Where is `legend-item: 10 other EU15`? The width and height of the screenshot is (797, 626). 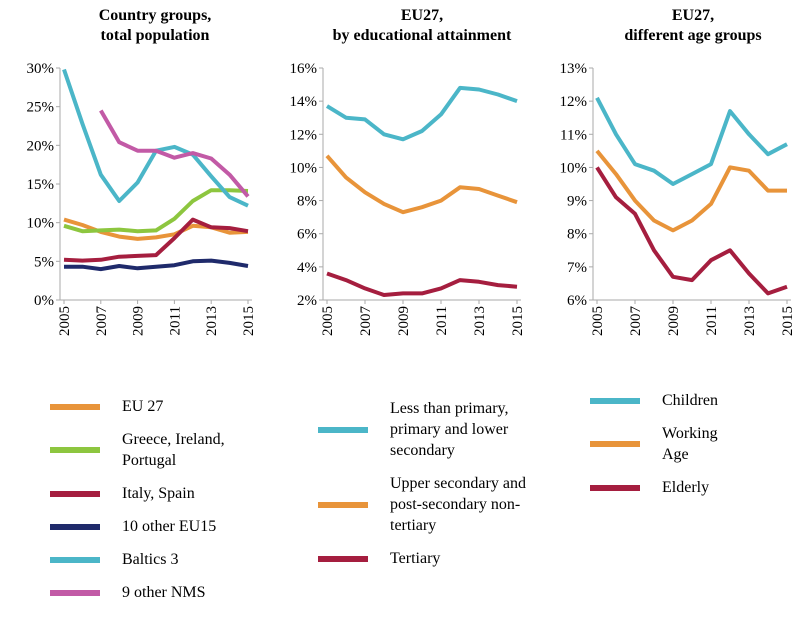
legend-item: 10 other EU15 is located at coordinates (137, 526).